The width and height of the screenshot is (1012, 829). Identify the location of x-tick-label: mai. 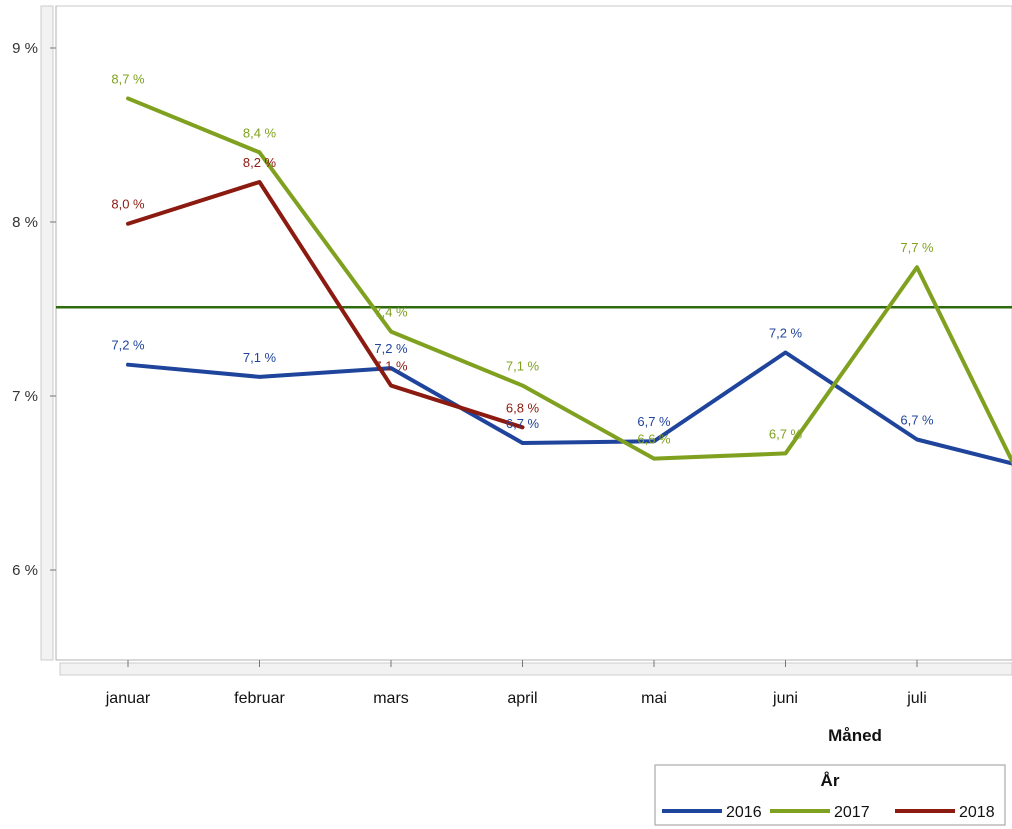
(654, 698).